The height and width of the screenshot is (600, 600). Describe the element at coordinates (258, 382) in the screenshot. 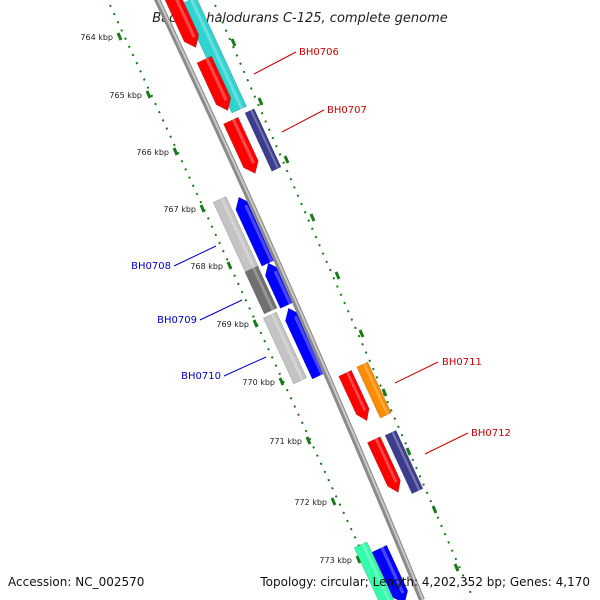

I see `kbp-tick-label: 770 kbp` at that location.